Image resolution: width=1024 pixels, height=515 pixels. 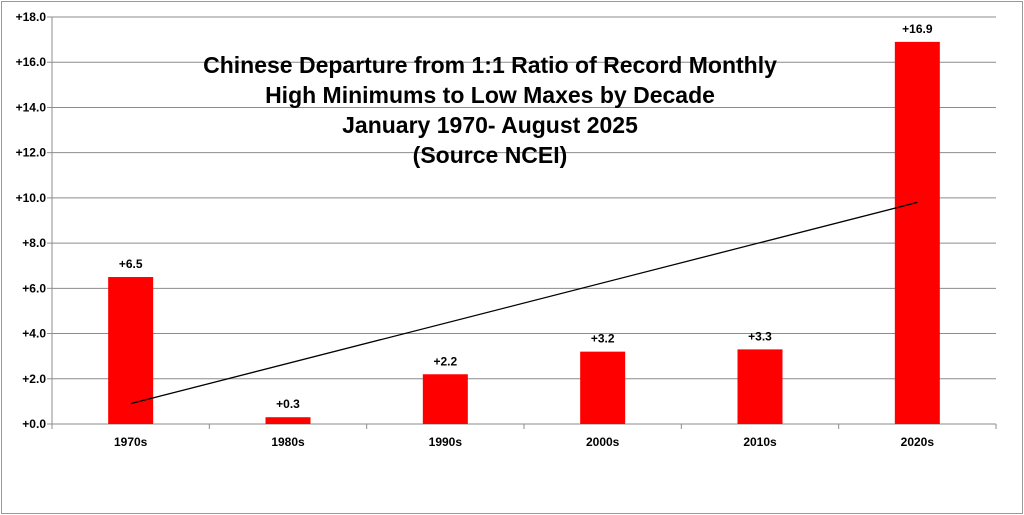 I want to click on chart-title-line-4: (Source NCEI), so click(x=490, y=155).